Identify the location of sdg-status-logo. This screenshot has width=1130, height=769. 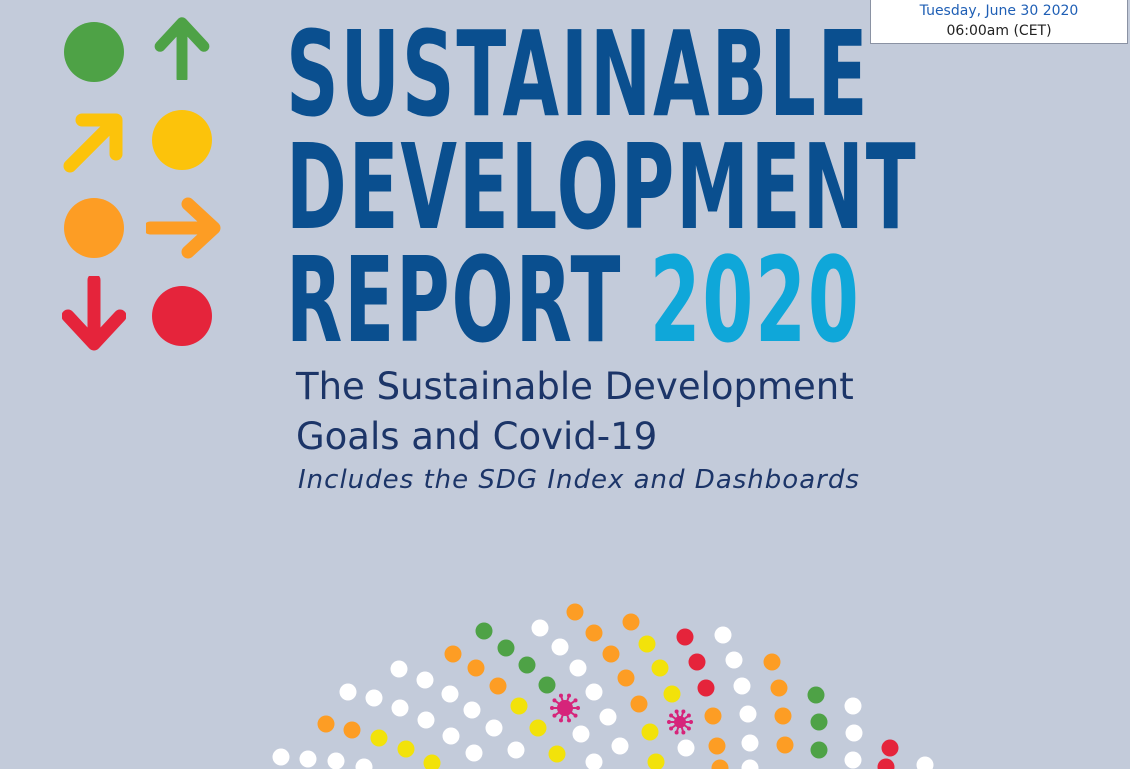
(145, 184).